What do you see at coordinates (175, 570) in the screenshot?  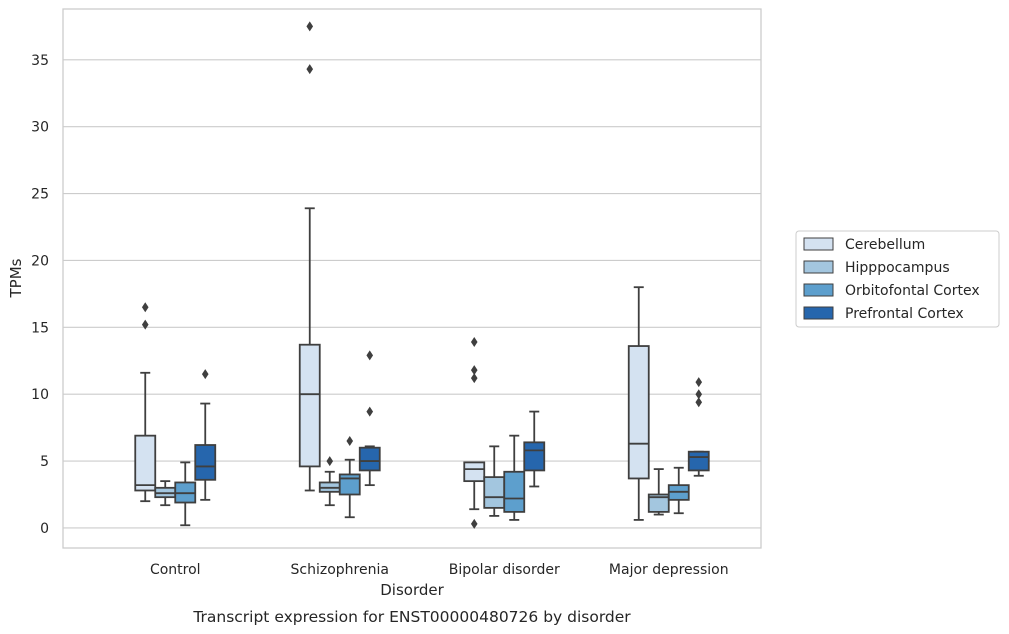 I see `x-tick-label-control: Control` at bounding box center [175, 570].